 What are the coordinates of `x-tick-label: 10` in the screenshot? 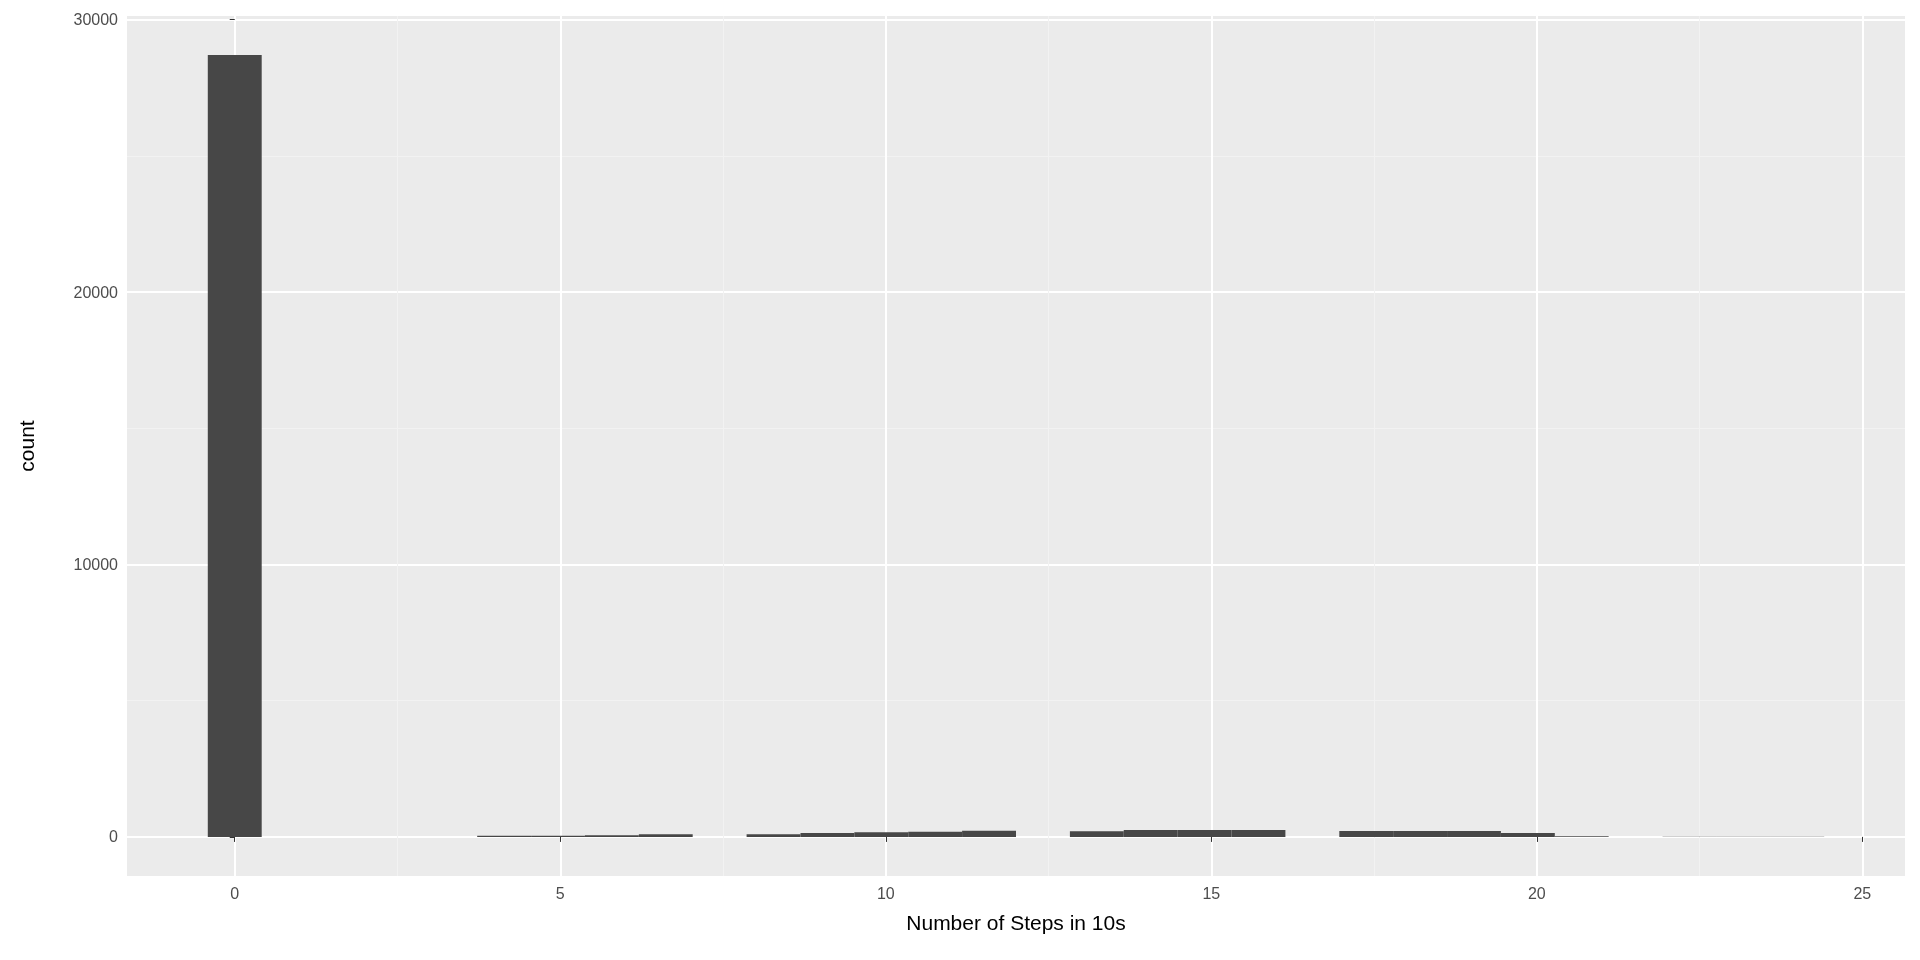 It's located at (885, 893).